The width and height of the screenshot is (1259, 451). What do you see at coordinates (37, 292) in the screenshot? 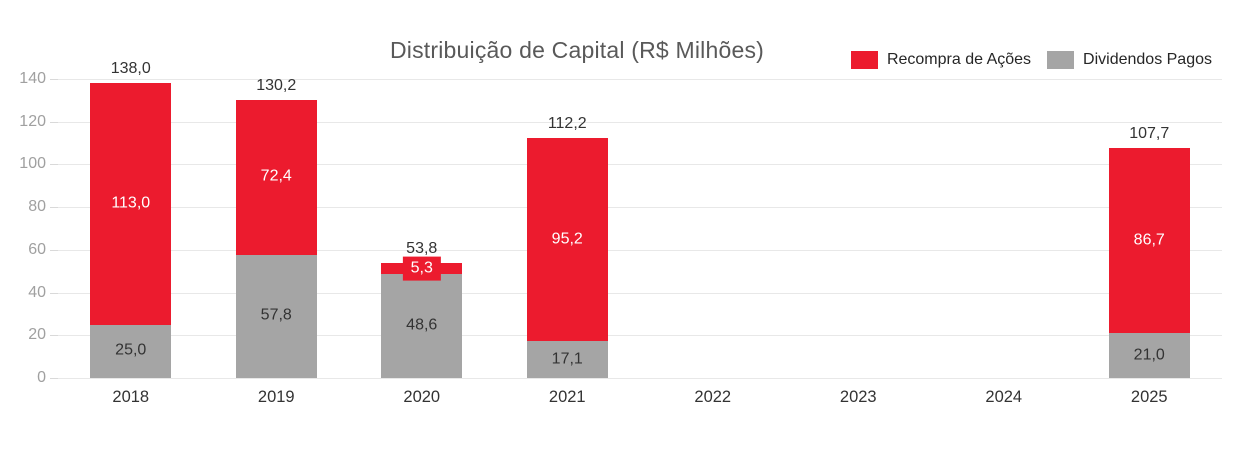
I see `y-axis-label: 40` at bounding box center [37, 292].